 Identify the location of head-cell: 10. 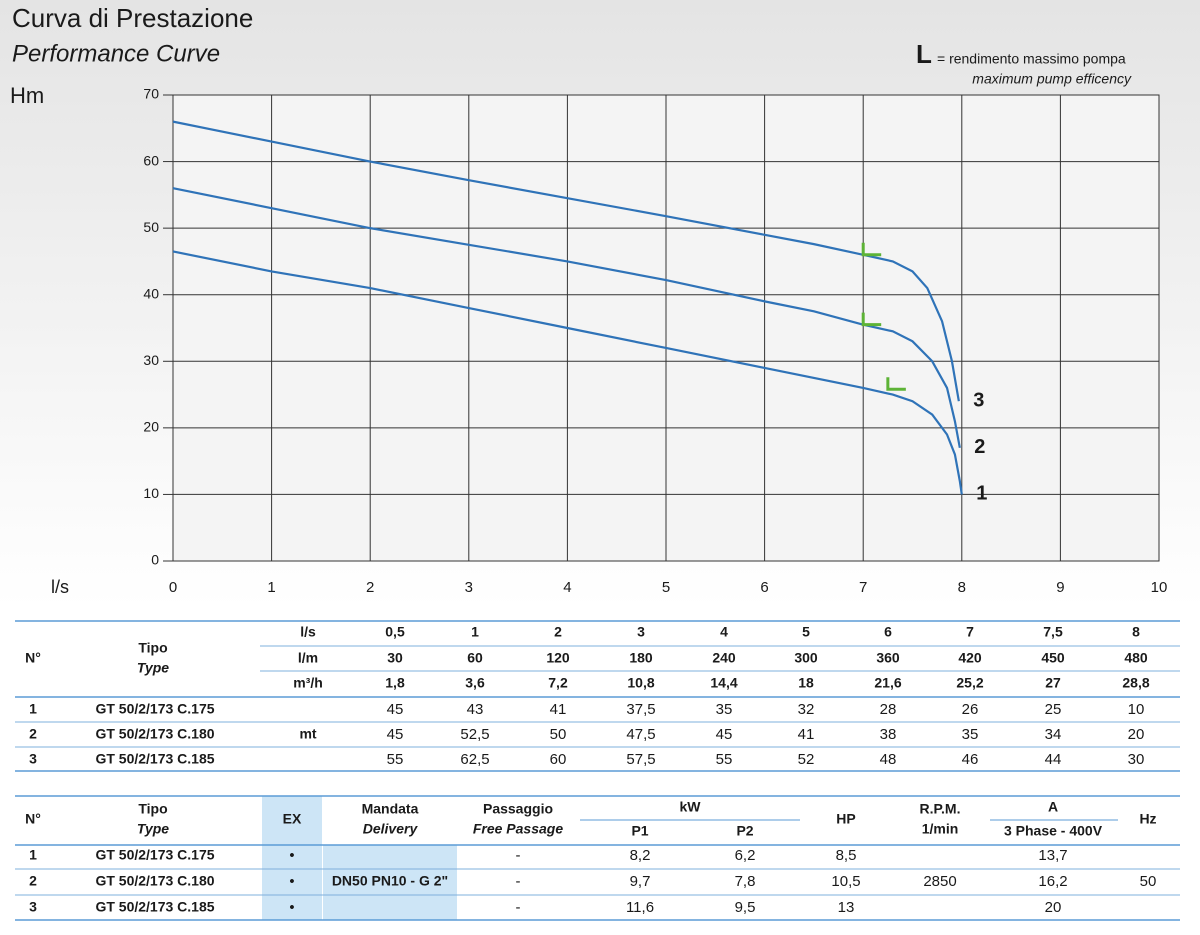
(1136, 709).